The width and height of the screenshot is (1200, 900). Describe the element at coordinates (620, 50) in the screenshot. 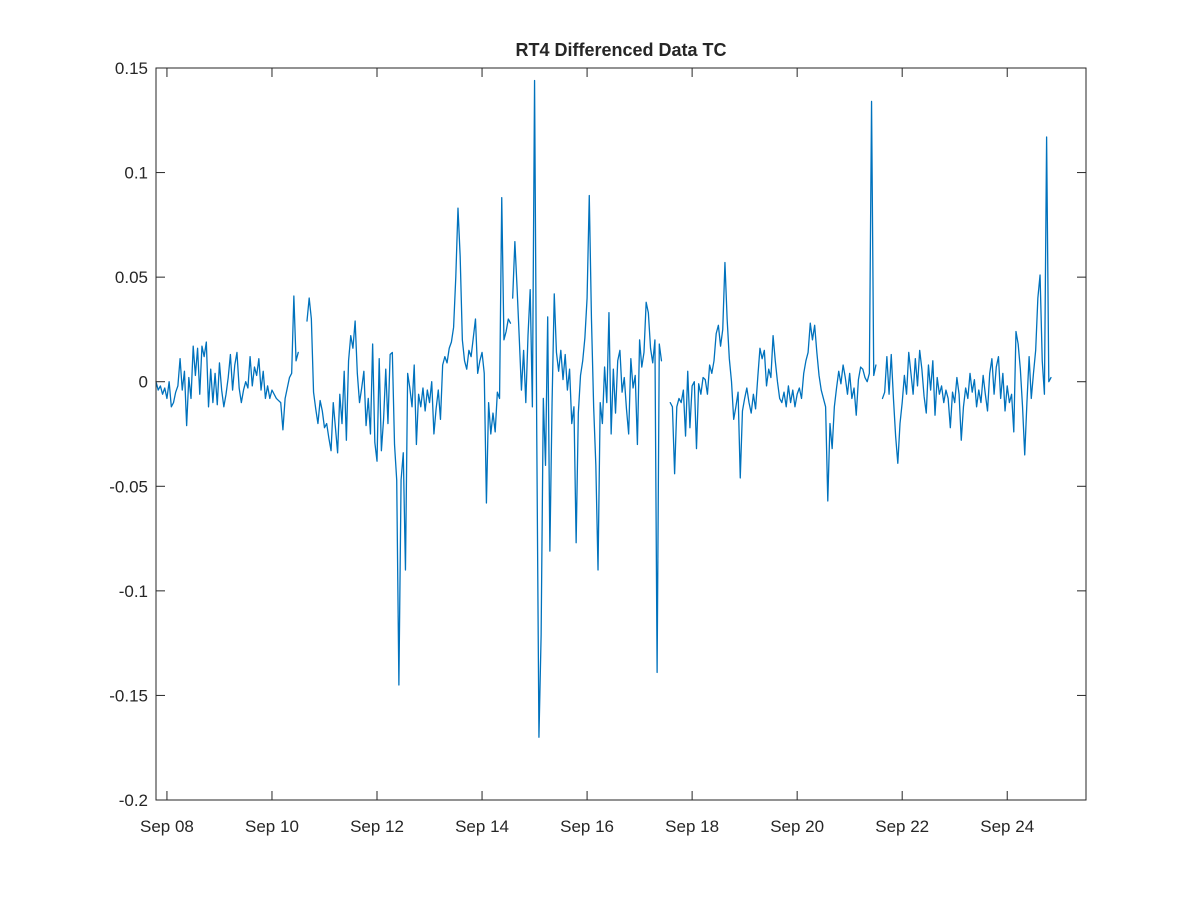

I see `chart-title: RT4 Differenced Data TC` at that location.